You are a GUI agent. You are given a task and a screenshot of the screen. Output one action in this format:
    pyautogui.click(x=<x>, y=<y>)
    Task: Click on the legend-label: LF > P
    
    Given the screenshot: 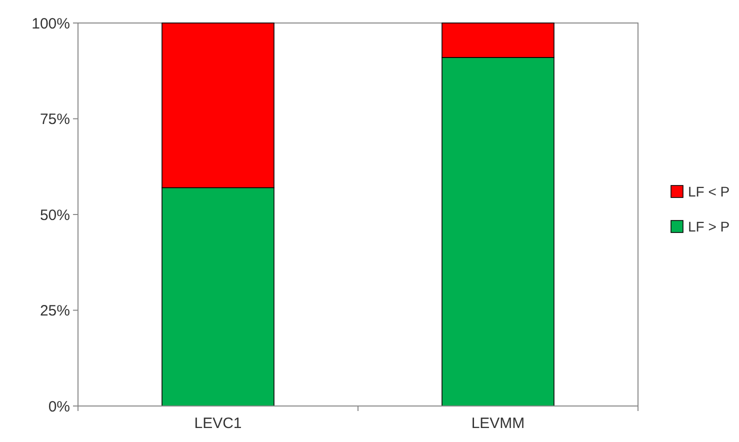 What is the action you would take?
    pyautogui.click(x=709, y=226)
    